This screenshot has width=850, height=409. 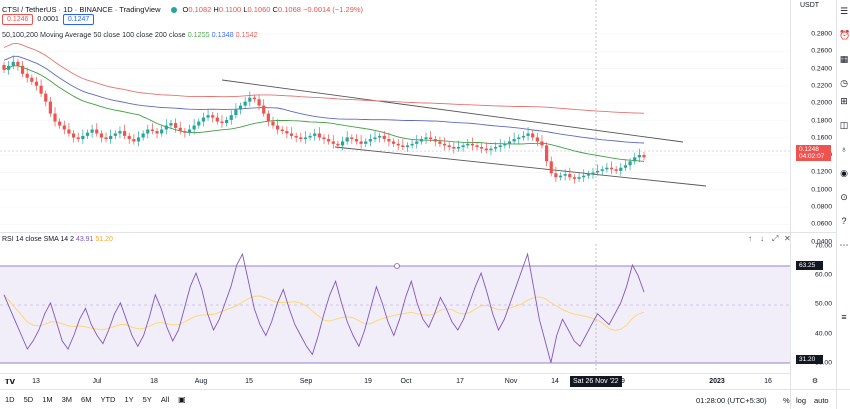 What do you see at coordinates (786, 400) in the screenshot?
I see `percent-toggle: %` at bounding box center [786, 400].